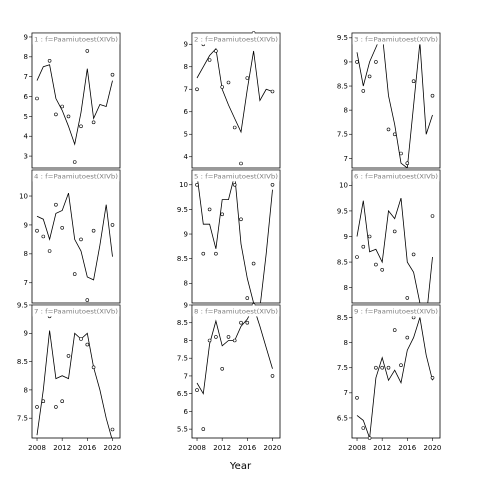 This screenshot has height=480, width=480. Describe the element at coordinates (182, 359) in the screenshot. I see `y-tick-label: 7.5` at that location.